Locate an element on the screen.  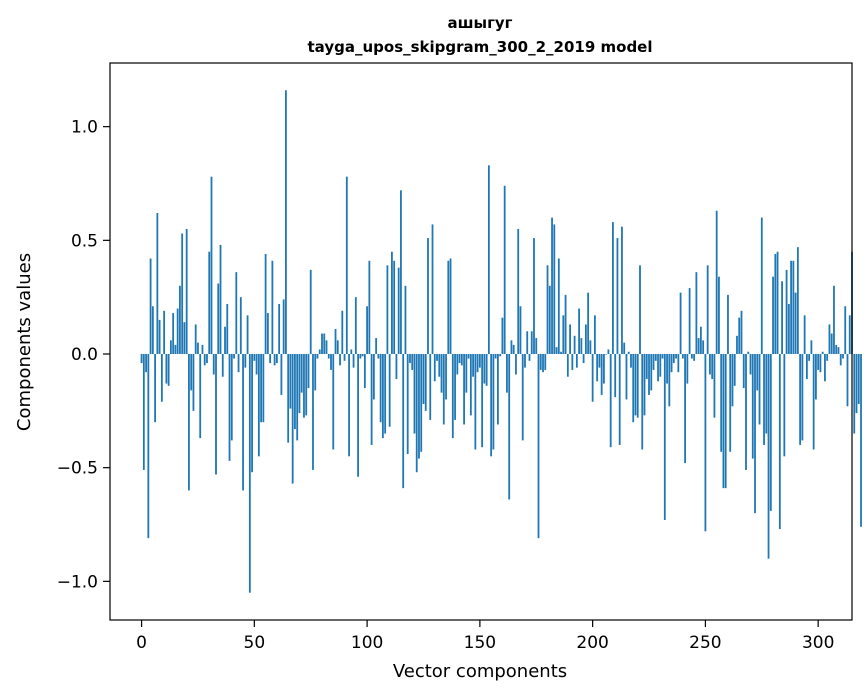
x-axis-label: Vector components is located at coordinates (480, 671).